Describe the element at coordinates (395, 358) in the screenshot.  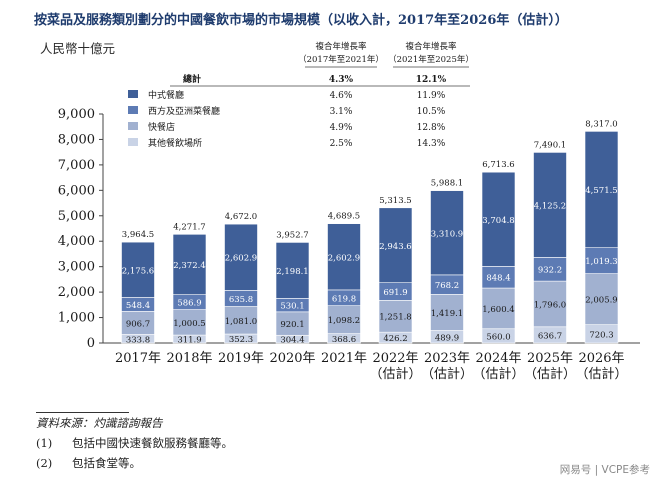
I see `x-tick-label: 2022年` at that location.